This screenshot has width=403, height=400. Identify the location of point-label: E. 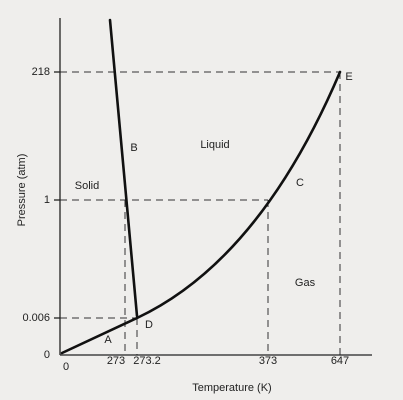
(348, 77).